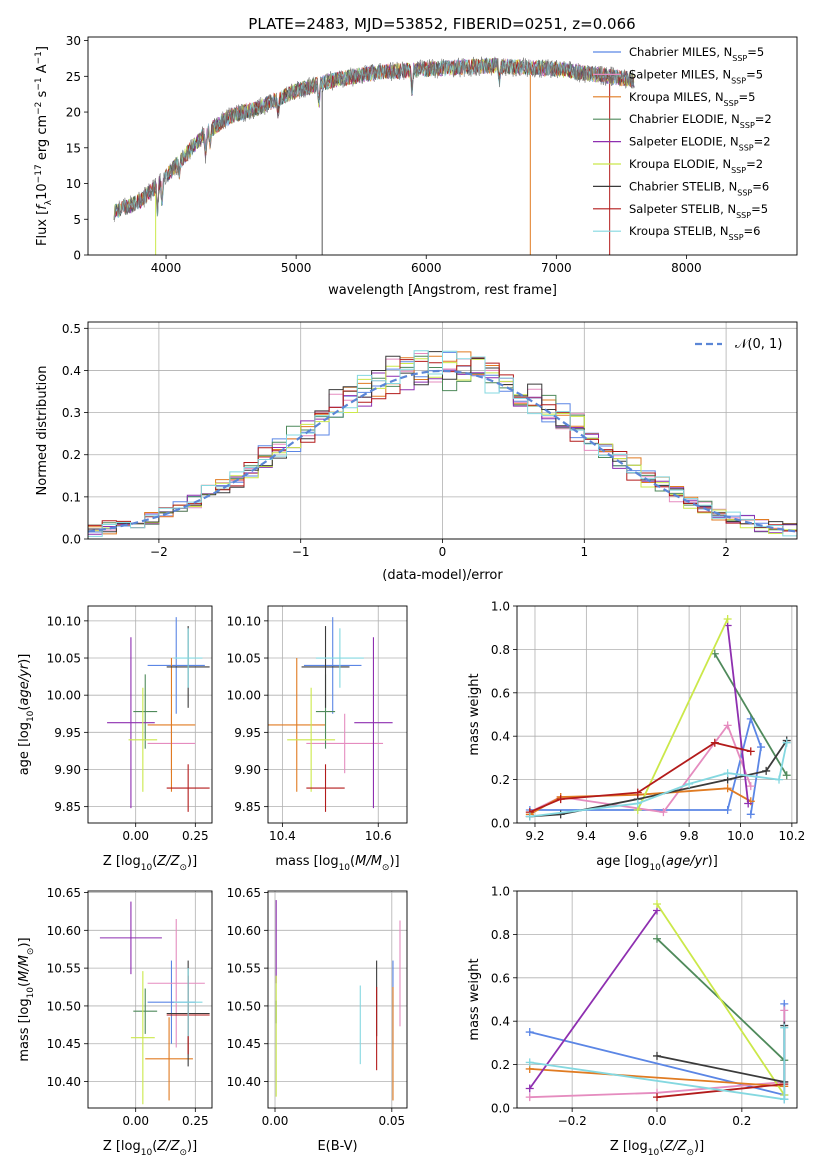 Image resolution: width=819 pixels, height=1170 pixels. I want to click on x-tick-label: 0.0, so click(656, 1121).